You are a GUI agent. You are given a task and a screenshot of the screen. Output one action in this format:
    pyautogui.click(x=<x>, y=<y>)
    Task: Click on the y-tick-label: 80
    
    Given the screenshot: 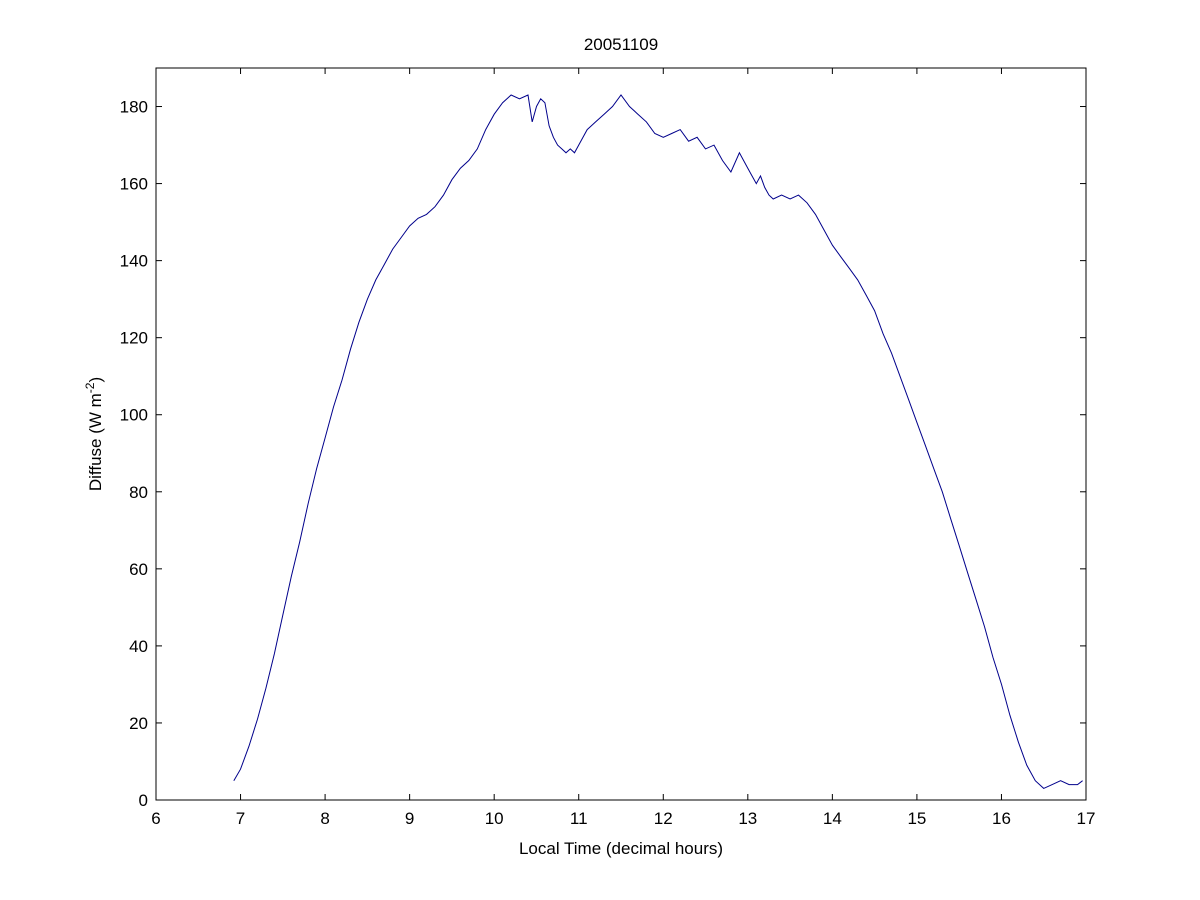 What is the action you would take?
    pyautogui.click(x=138, y=492)
    